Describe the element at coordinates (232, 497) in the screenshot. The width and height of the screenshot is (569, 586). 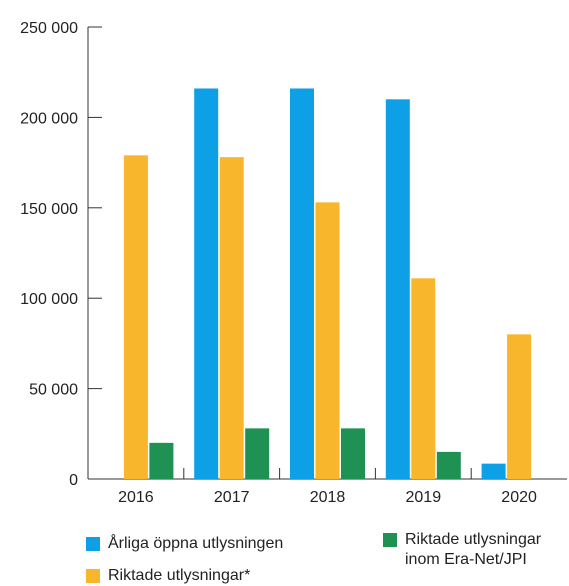
I see `x-tick-label: 2017` at that location.